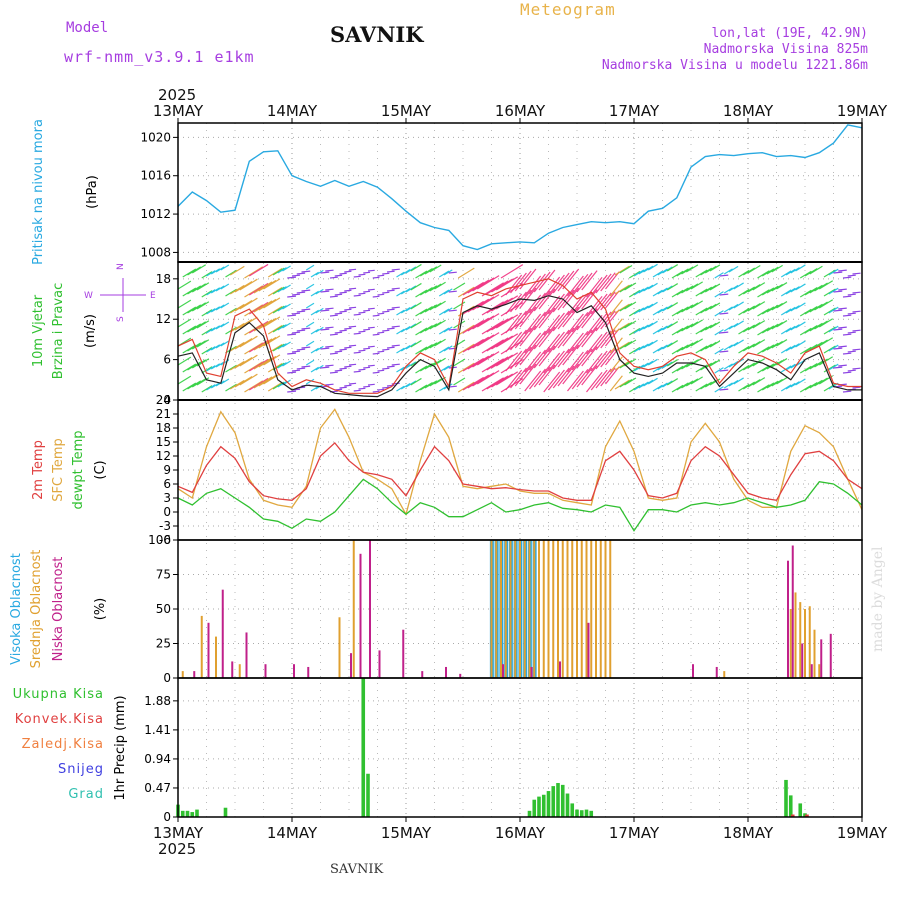  What do you see at coordinates (87, 28) in the screenshot?
I see `model-label: Model` at bounding box center [87, 28].